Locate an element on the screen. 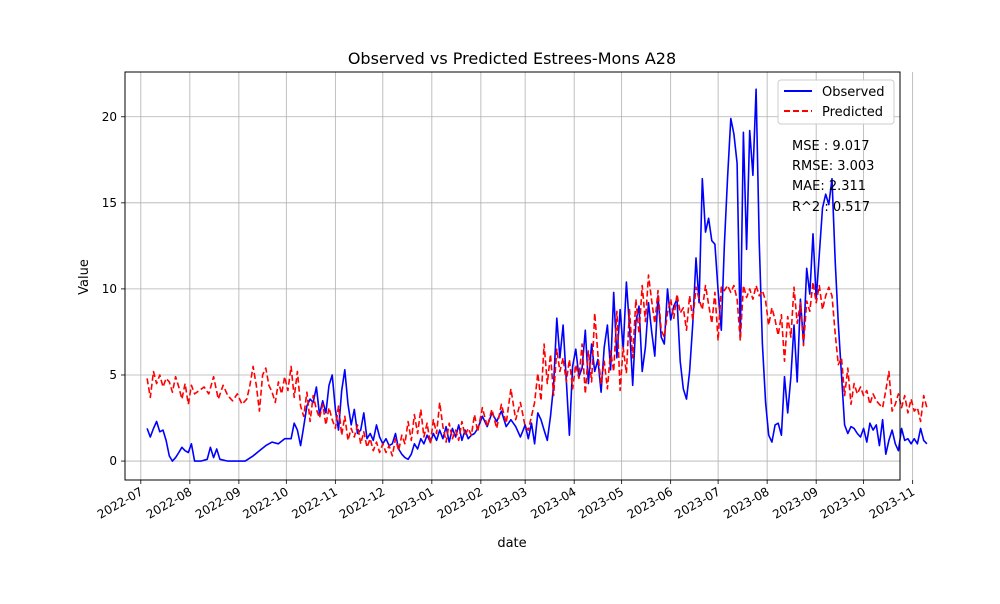  y-axis-label: Value is located at coordinates (84, 277).